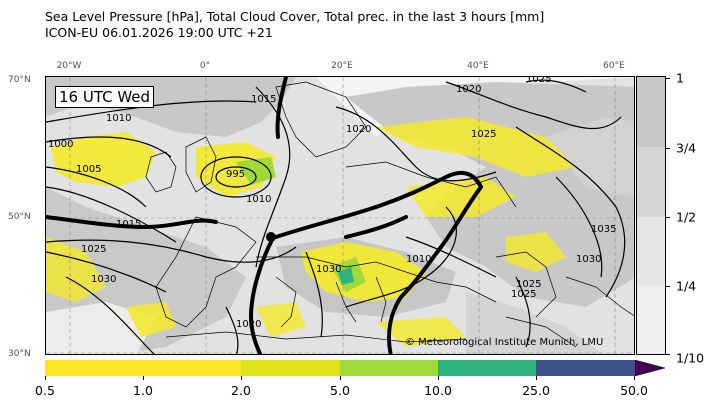 Image resolution: width=716 pixels, height=409 pixels. Describe the element at coordinates (686, 217) in the screenshot. I see `cc-label: 1/2` at that location.